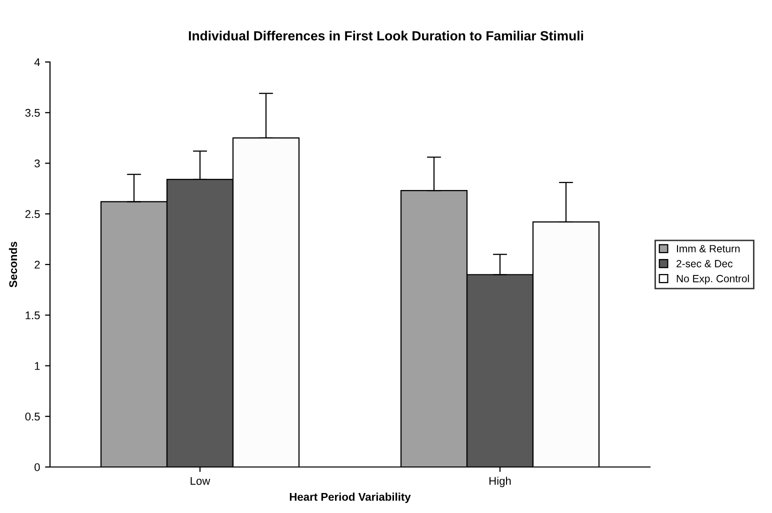  What do you see at coordinates (13, 265) in the screenshot?
I see `y-axis-title: Seconds` at bounding box center [13, 265].